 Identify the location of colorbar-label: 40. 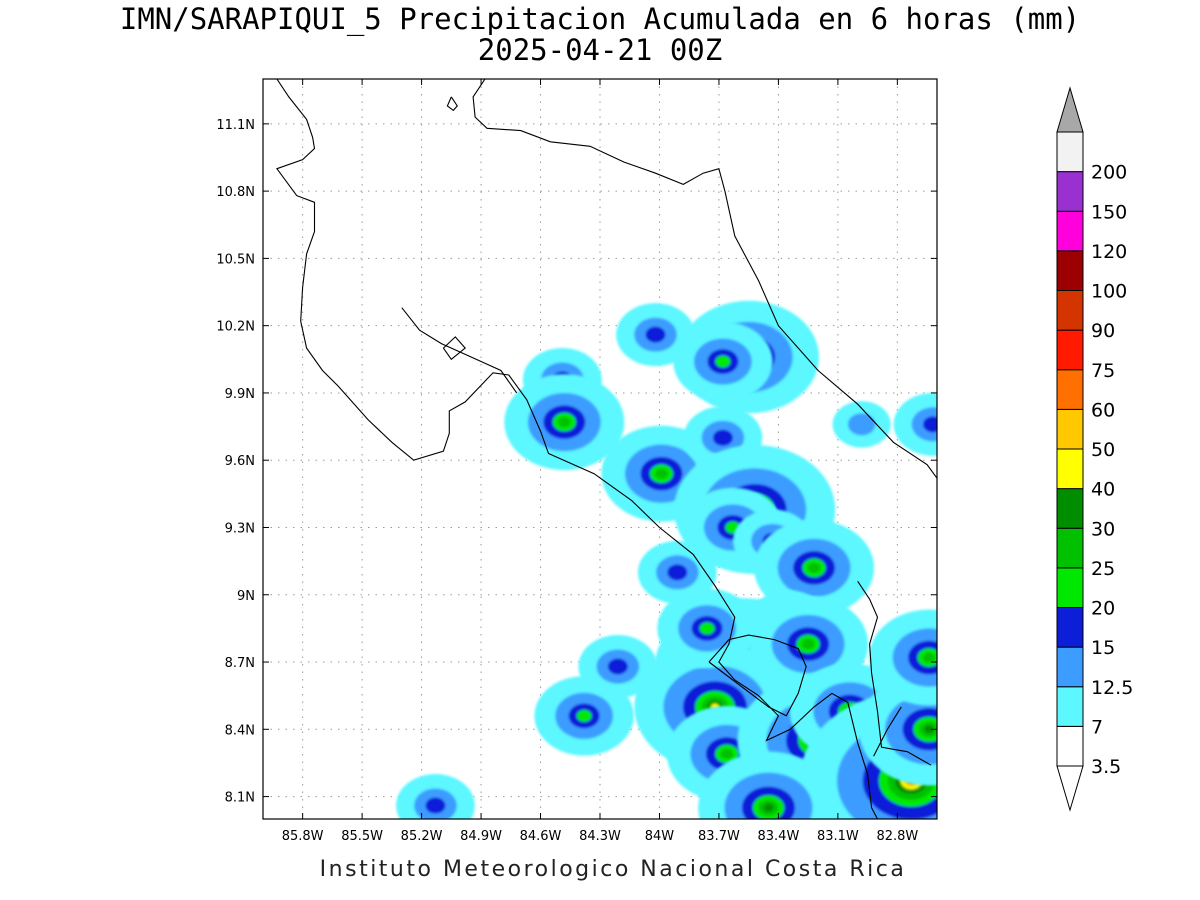
(1103, 490).